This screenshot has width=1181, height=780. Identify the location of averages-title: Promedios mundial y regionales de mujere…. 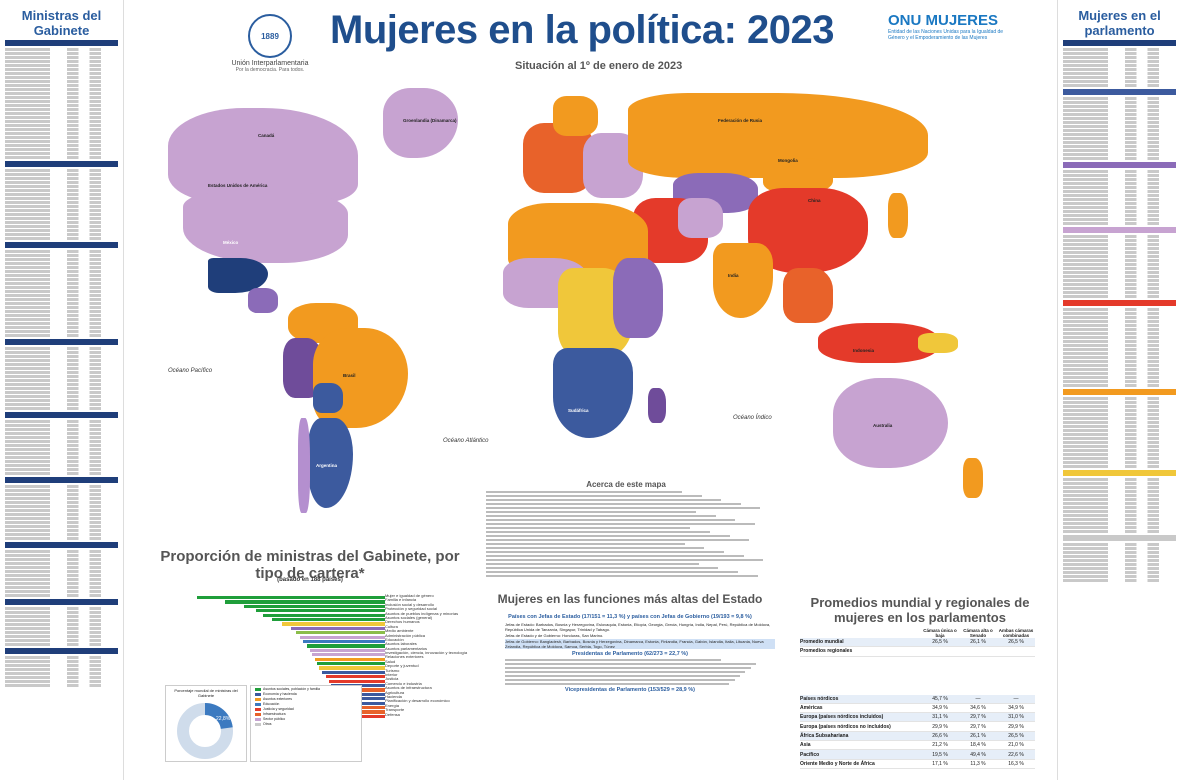
(920, 610).